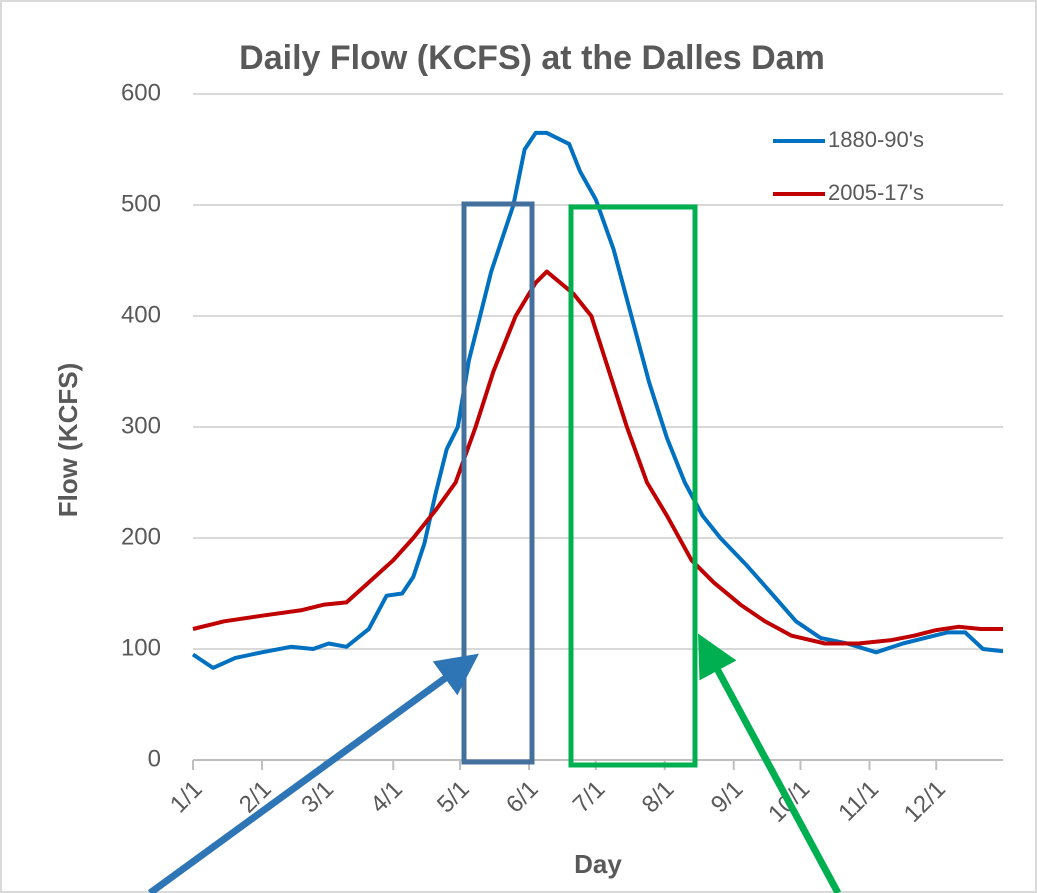 The width and height of the screenshot is (1037, 893). Describe the element at coordinates (141, 92) in the screenshot. I see `y-tick-label: 600` at that location.